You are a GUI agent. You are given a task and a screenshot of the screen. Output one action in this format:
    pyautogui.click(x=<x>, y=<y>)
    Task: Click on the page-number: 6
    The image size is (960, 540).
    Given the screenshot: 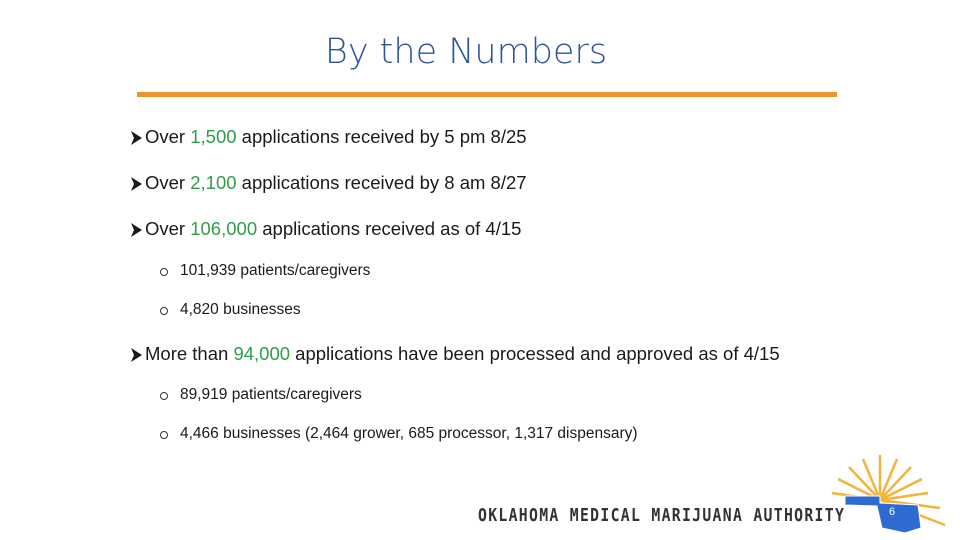 What is the action you would take?
    pyautogui.click(x=892, y=512)
    